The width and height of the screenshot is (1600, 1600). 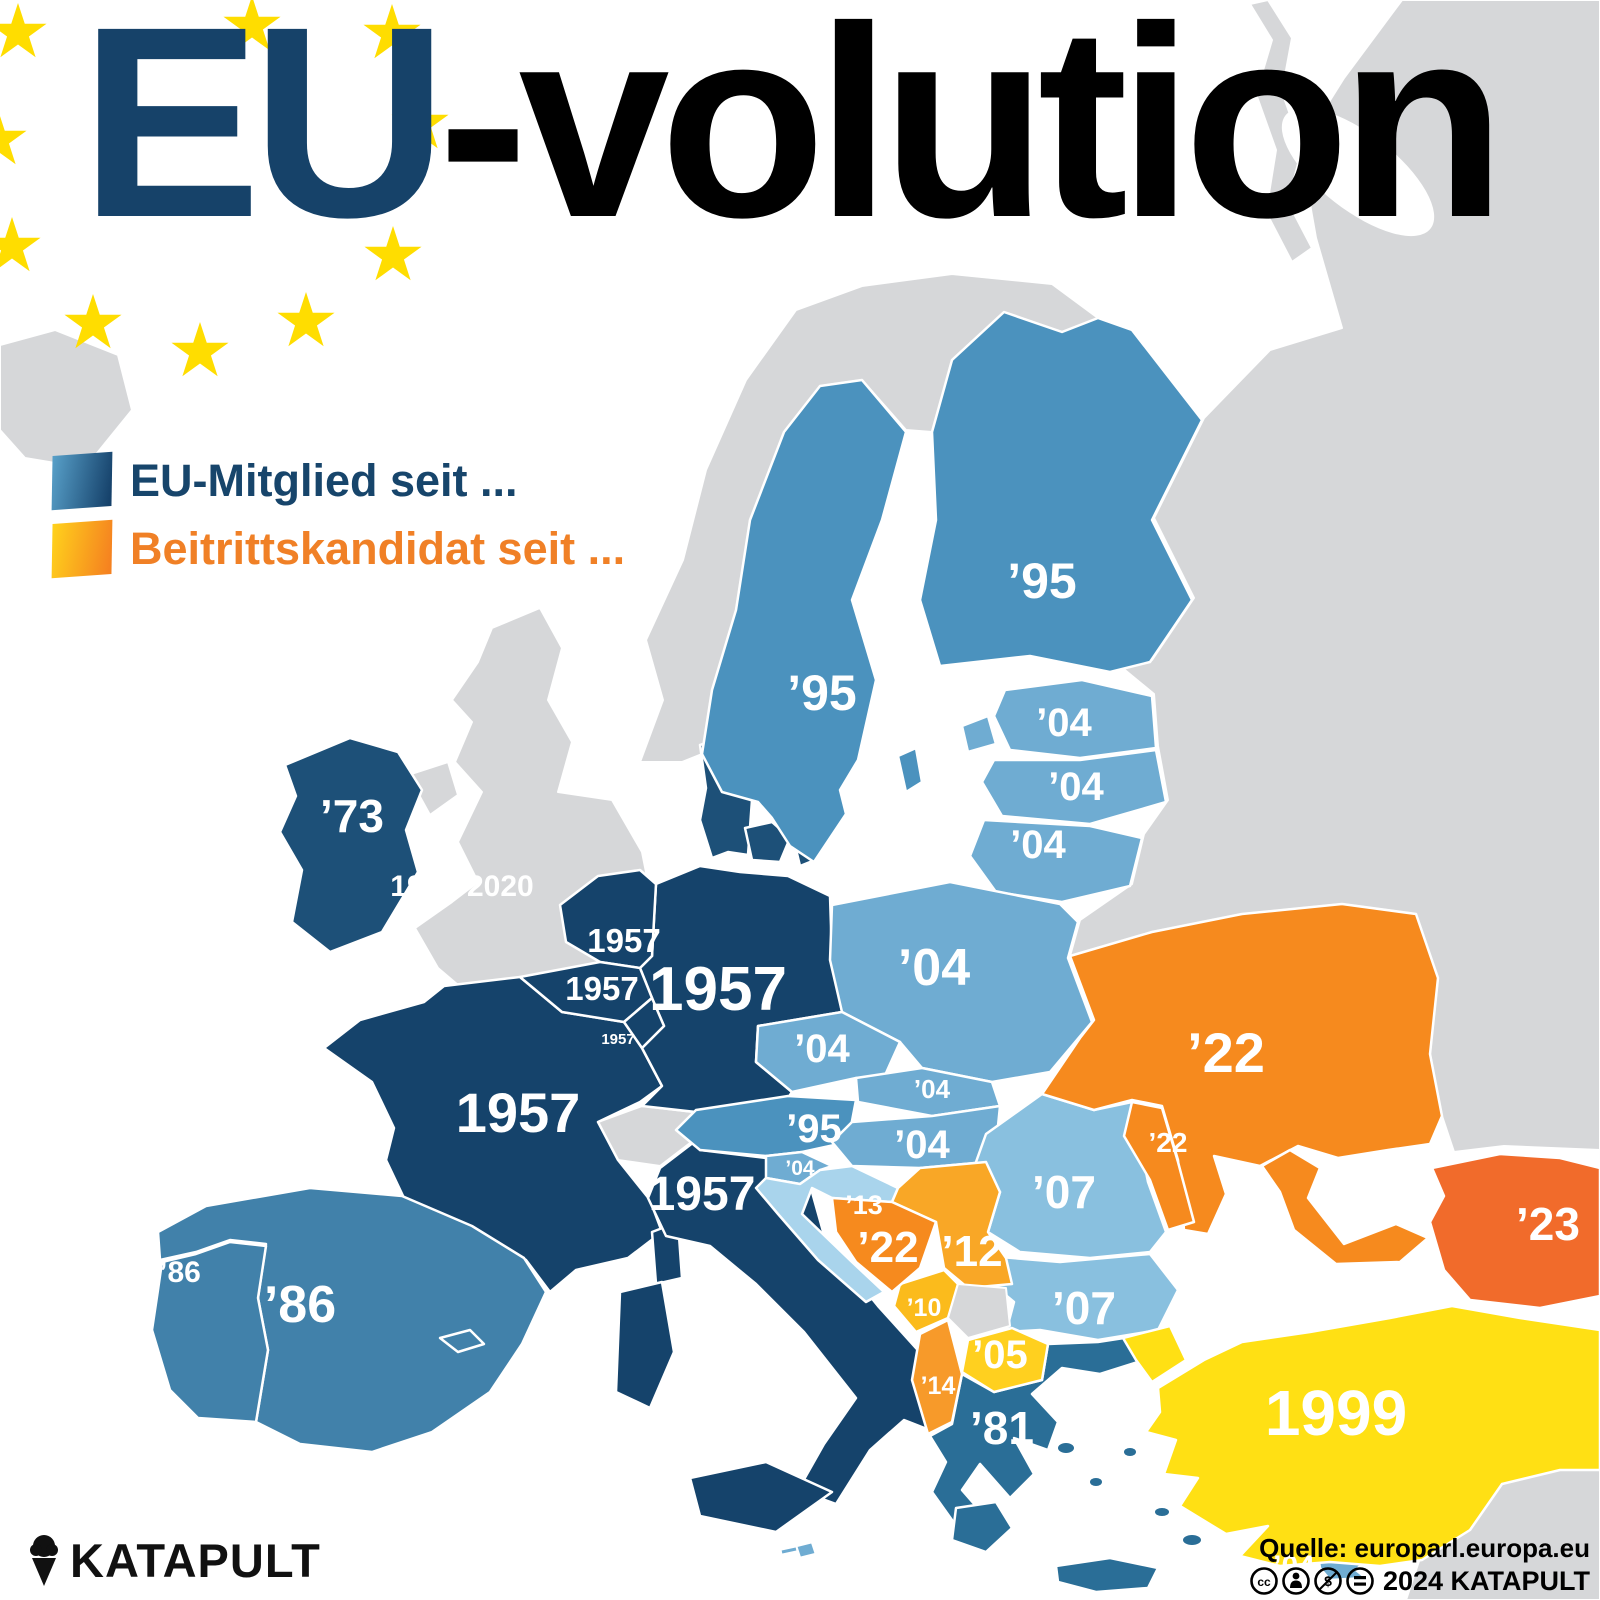 I want to click on gotland, so click(x=910, y=770).